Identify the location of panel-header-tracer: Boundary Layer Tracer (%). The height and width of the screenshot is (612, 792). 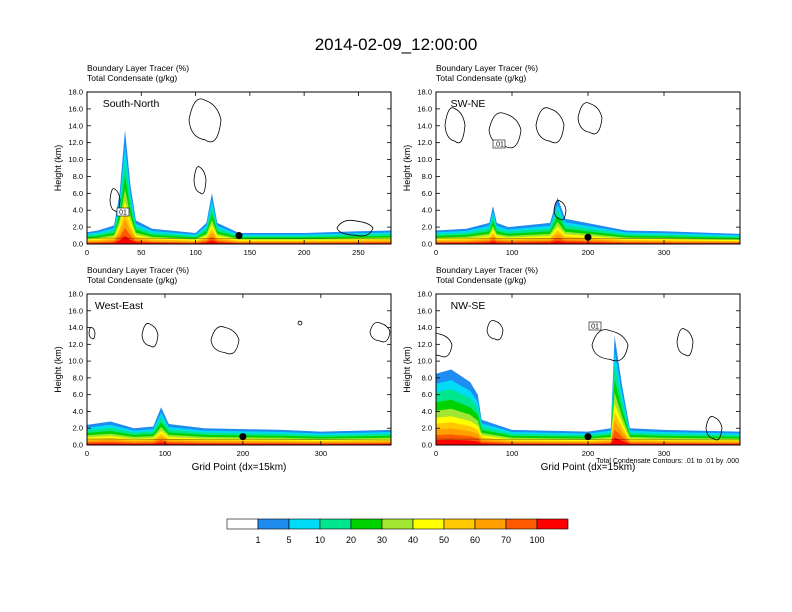
(138, 68).